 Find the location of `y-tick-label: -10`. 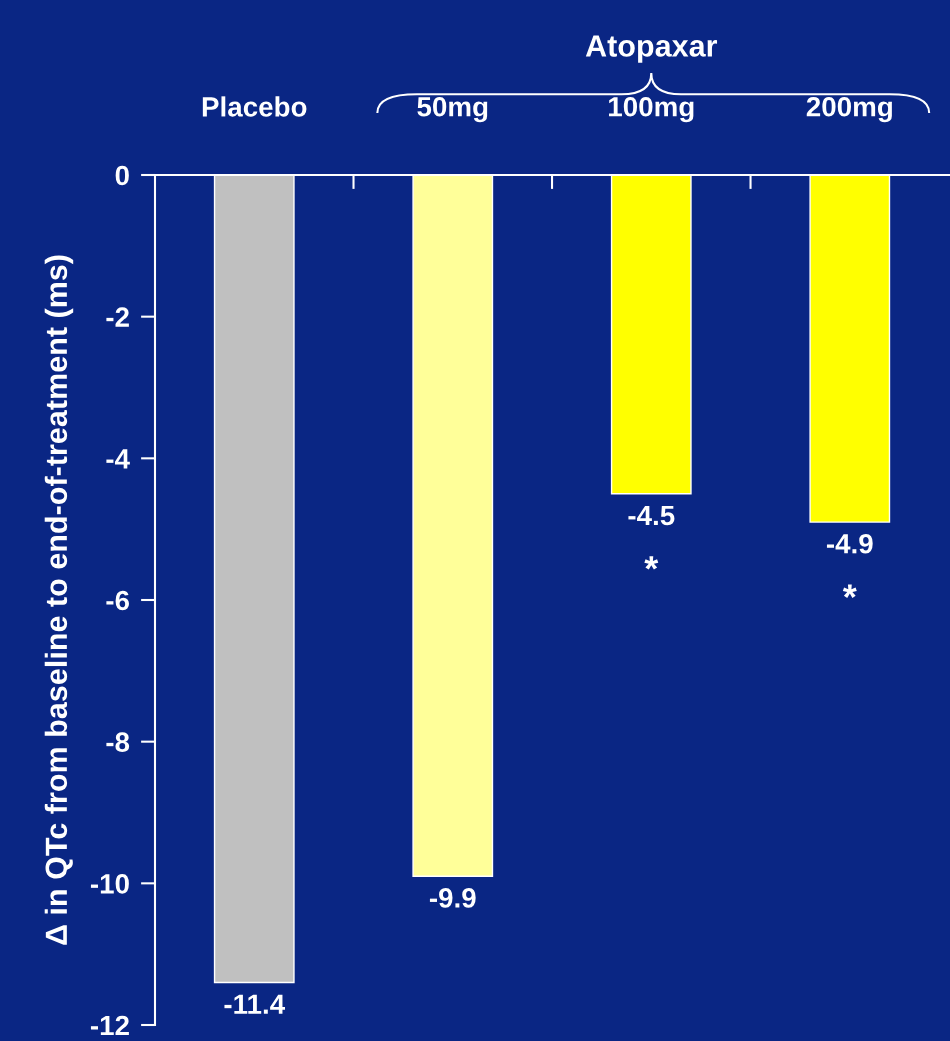

y-tick-label: -10 is located at coordinates (109, 884).